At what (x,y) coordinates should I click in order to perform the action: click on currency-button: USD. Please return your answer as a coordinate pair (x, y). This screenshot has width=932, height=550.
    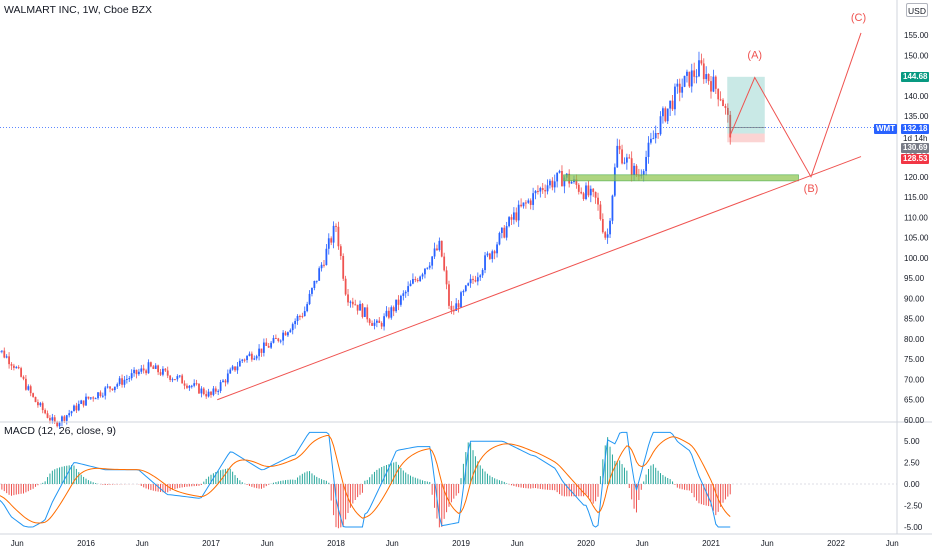
    Looking at the image, I should click on (917, 10).